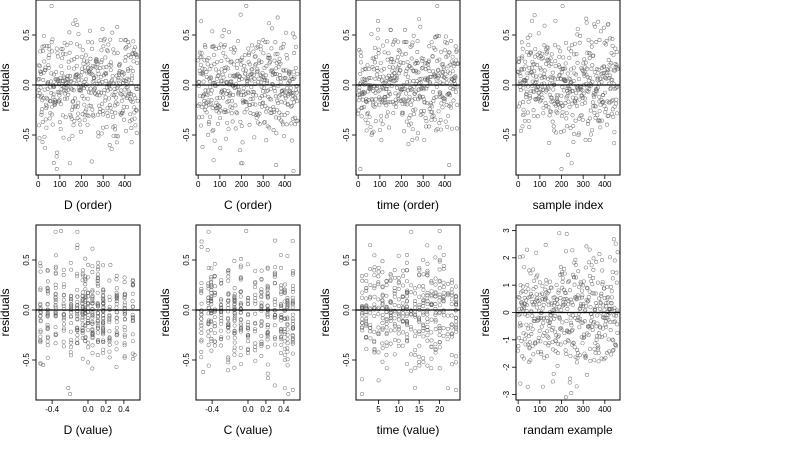  I want to click on y-axis-title: residuals, so click(485, 87).